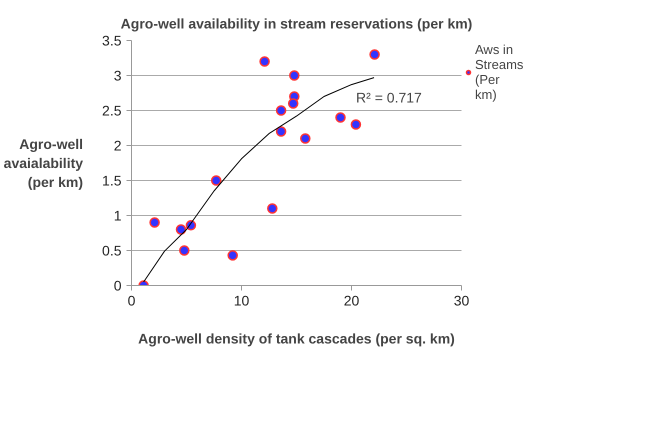  I want to click on y-tick-label: 2, so click(118, 146).